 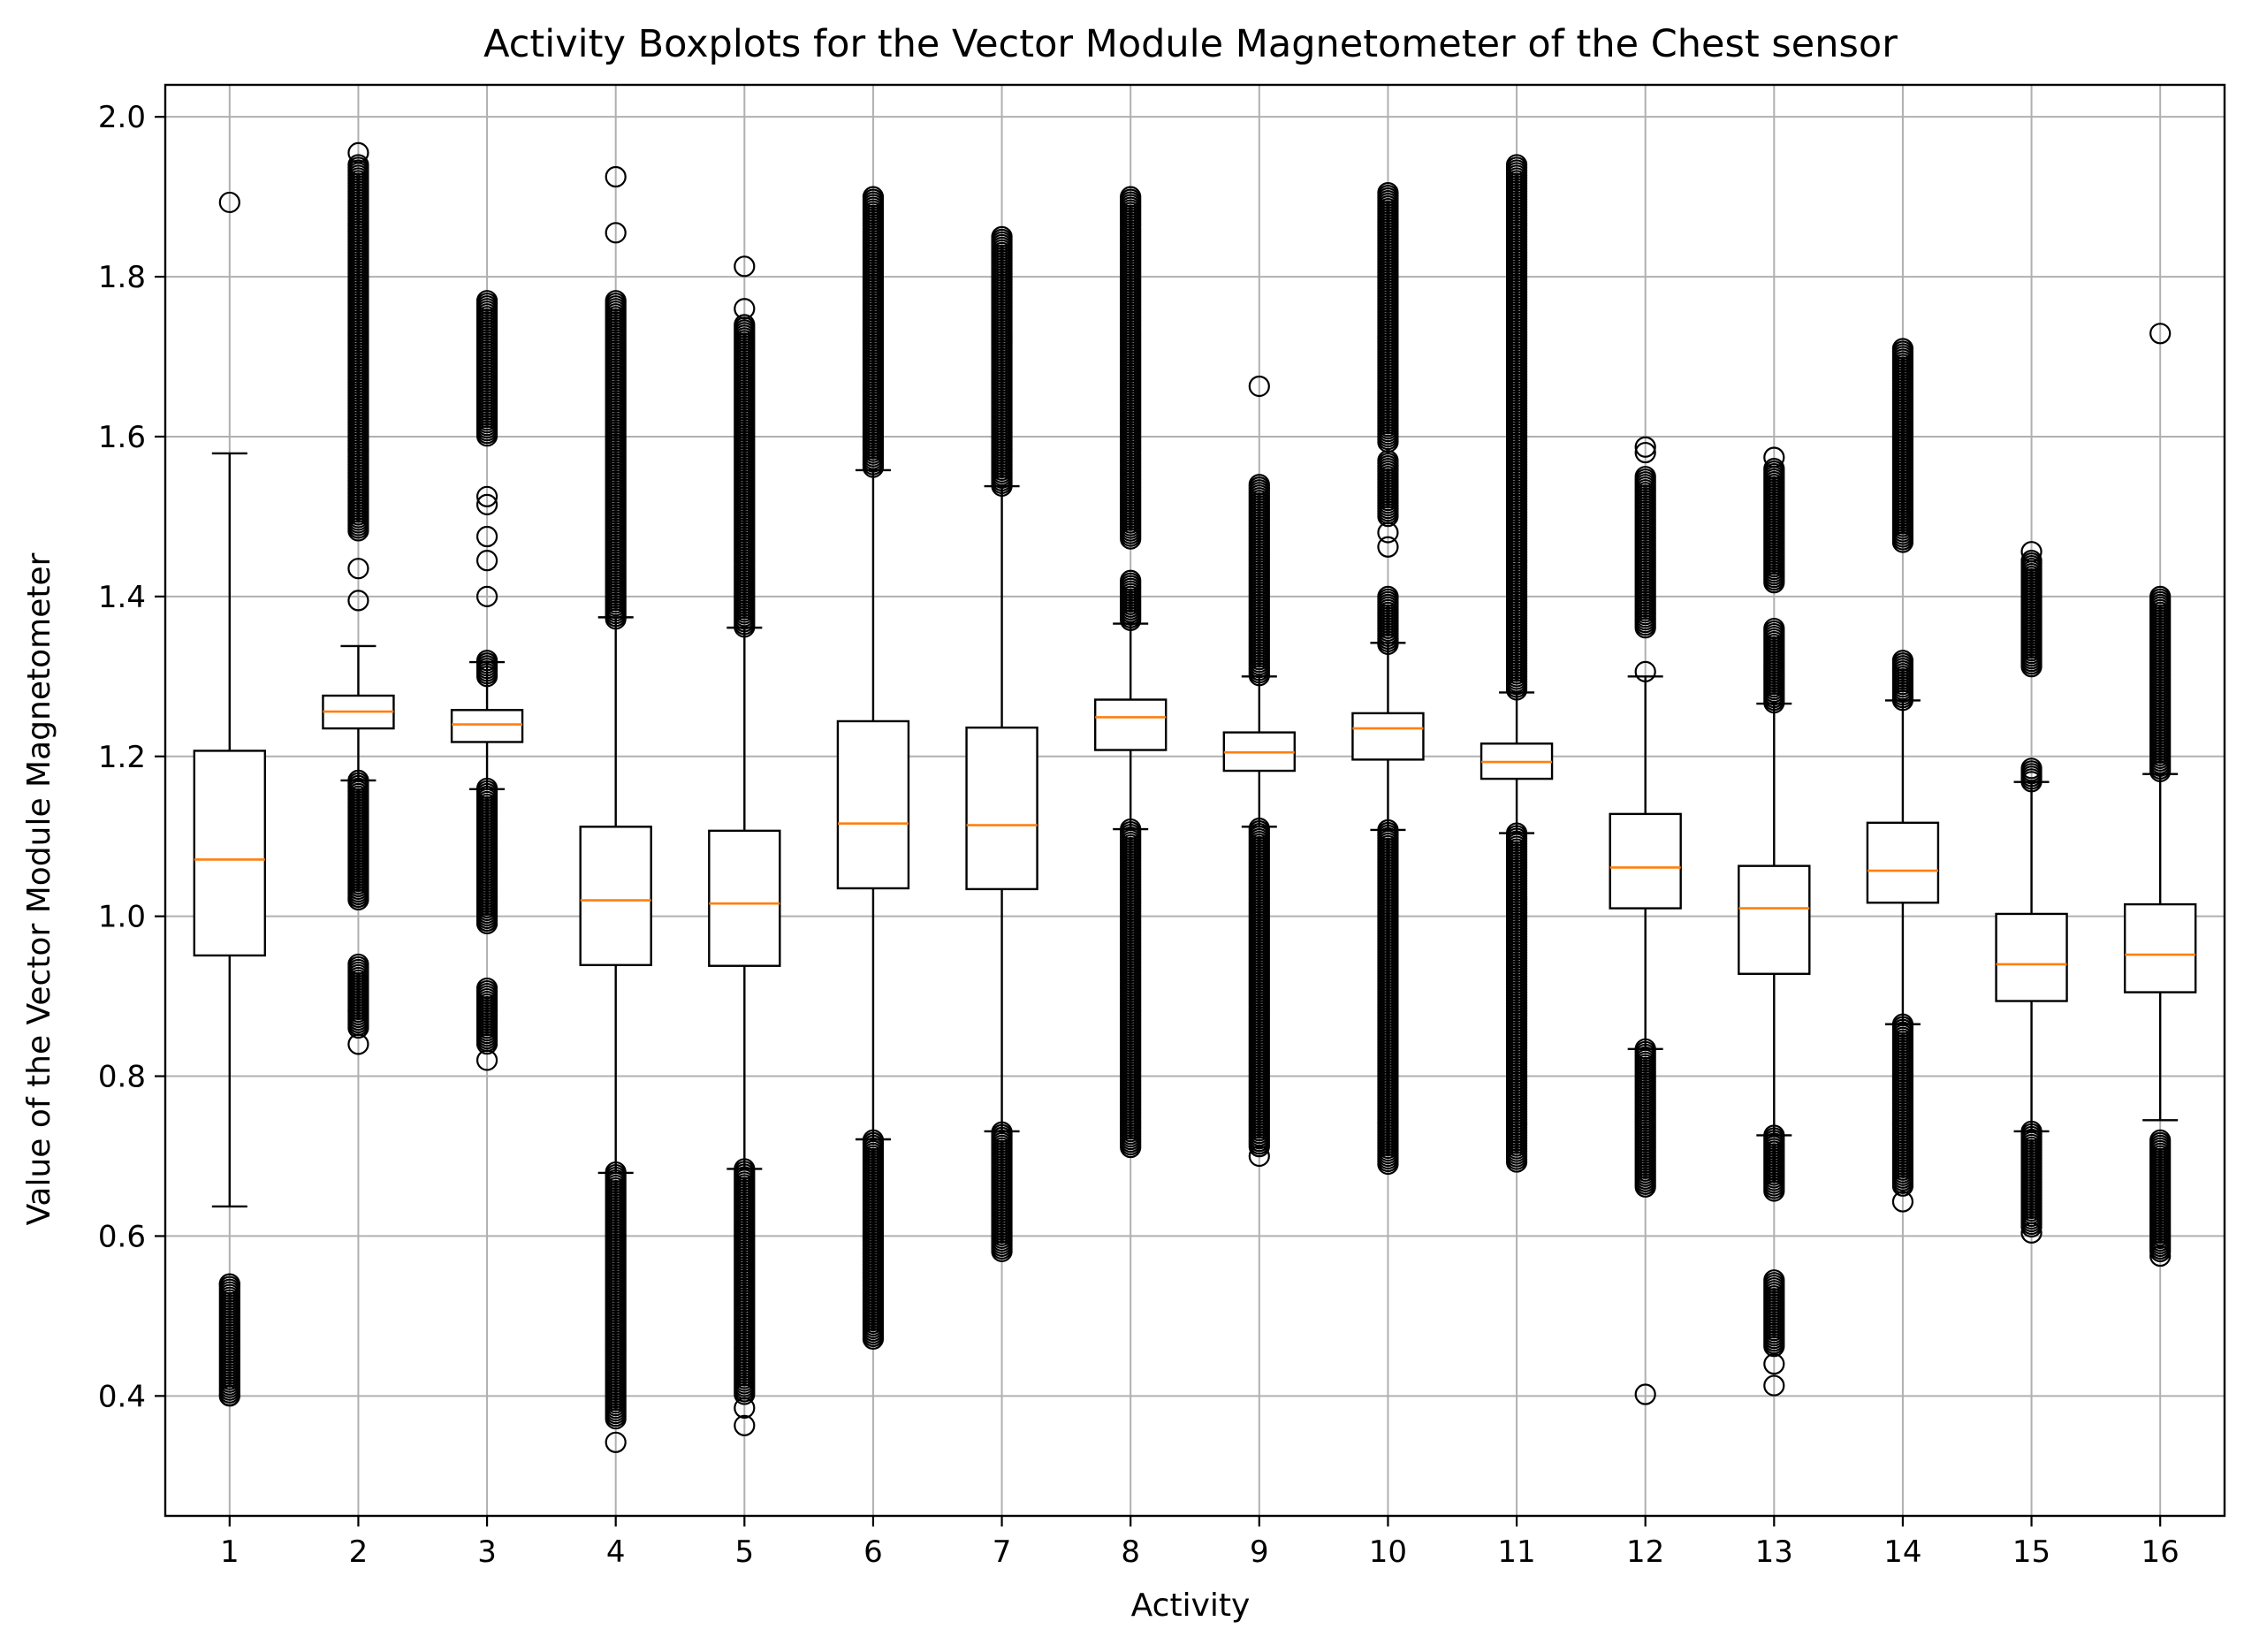 What do you see at coordinates (122, 918) in the screenshot?
I see `y-tick-label: 1.0` at bounding box center [122, 918].